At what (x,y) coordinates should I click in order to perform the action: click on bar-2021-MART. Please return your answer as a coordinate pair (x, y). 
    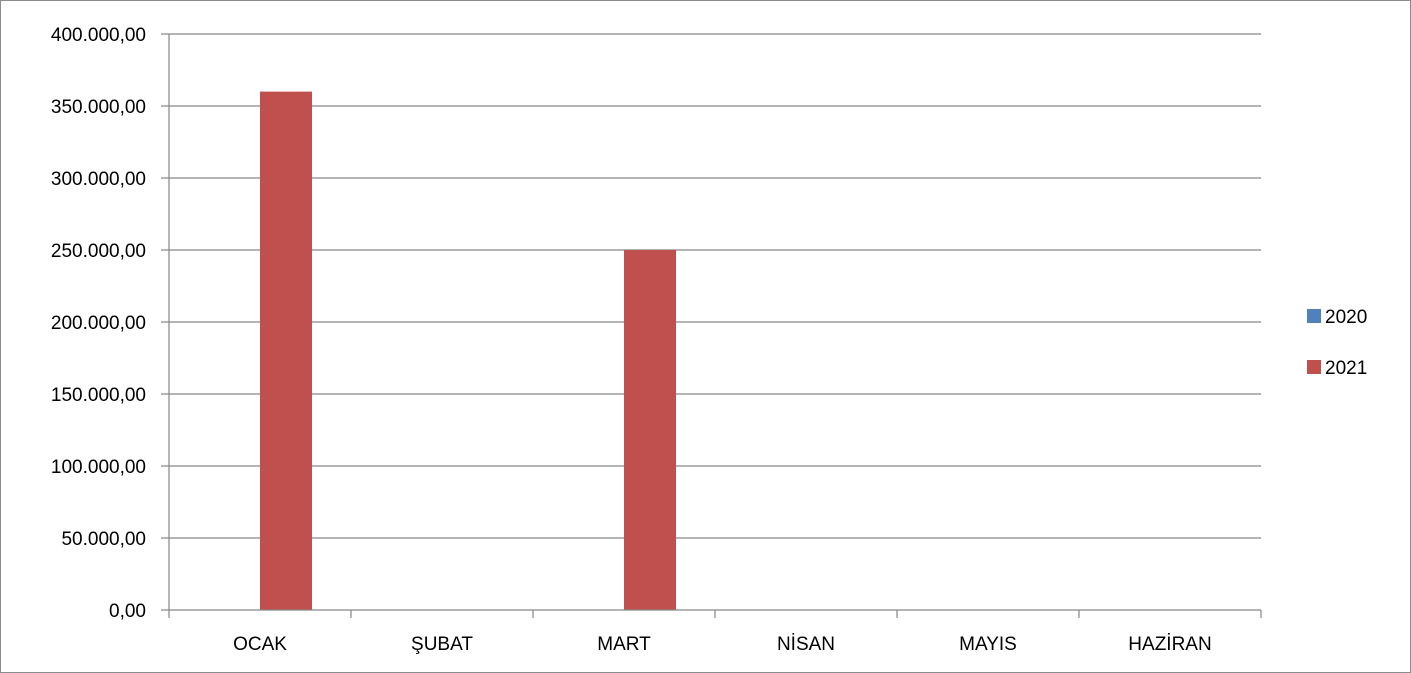
    Looking at the image, I should click on (650, 430).